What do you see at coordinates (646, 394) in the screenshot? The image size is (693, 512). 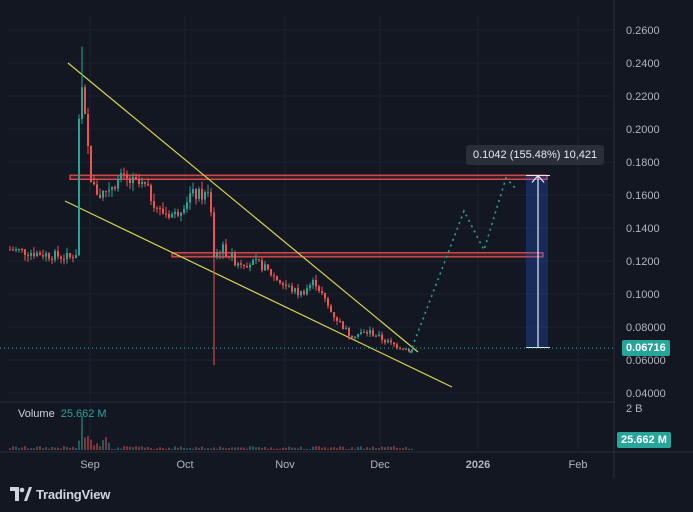 I see `price-tick-label: 0.04000` at bounding box center [646, 394].